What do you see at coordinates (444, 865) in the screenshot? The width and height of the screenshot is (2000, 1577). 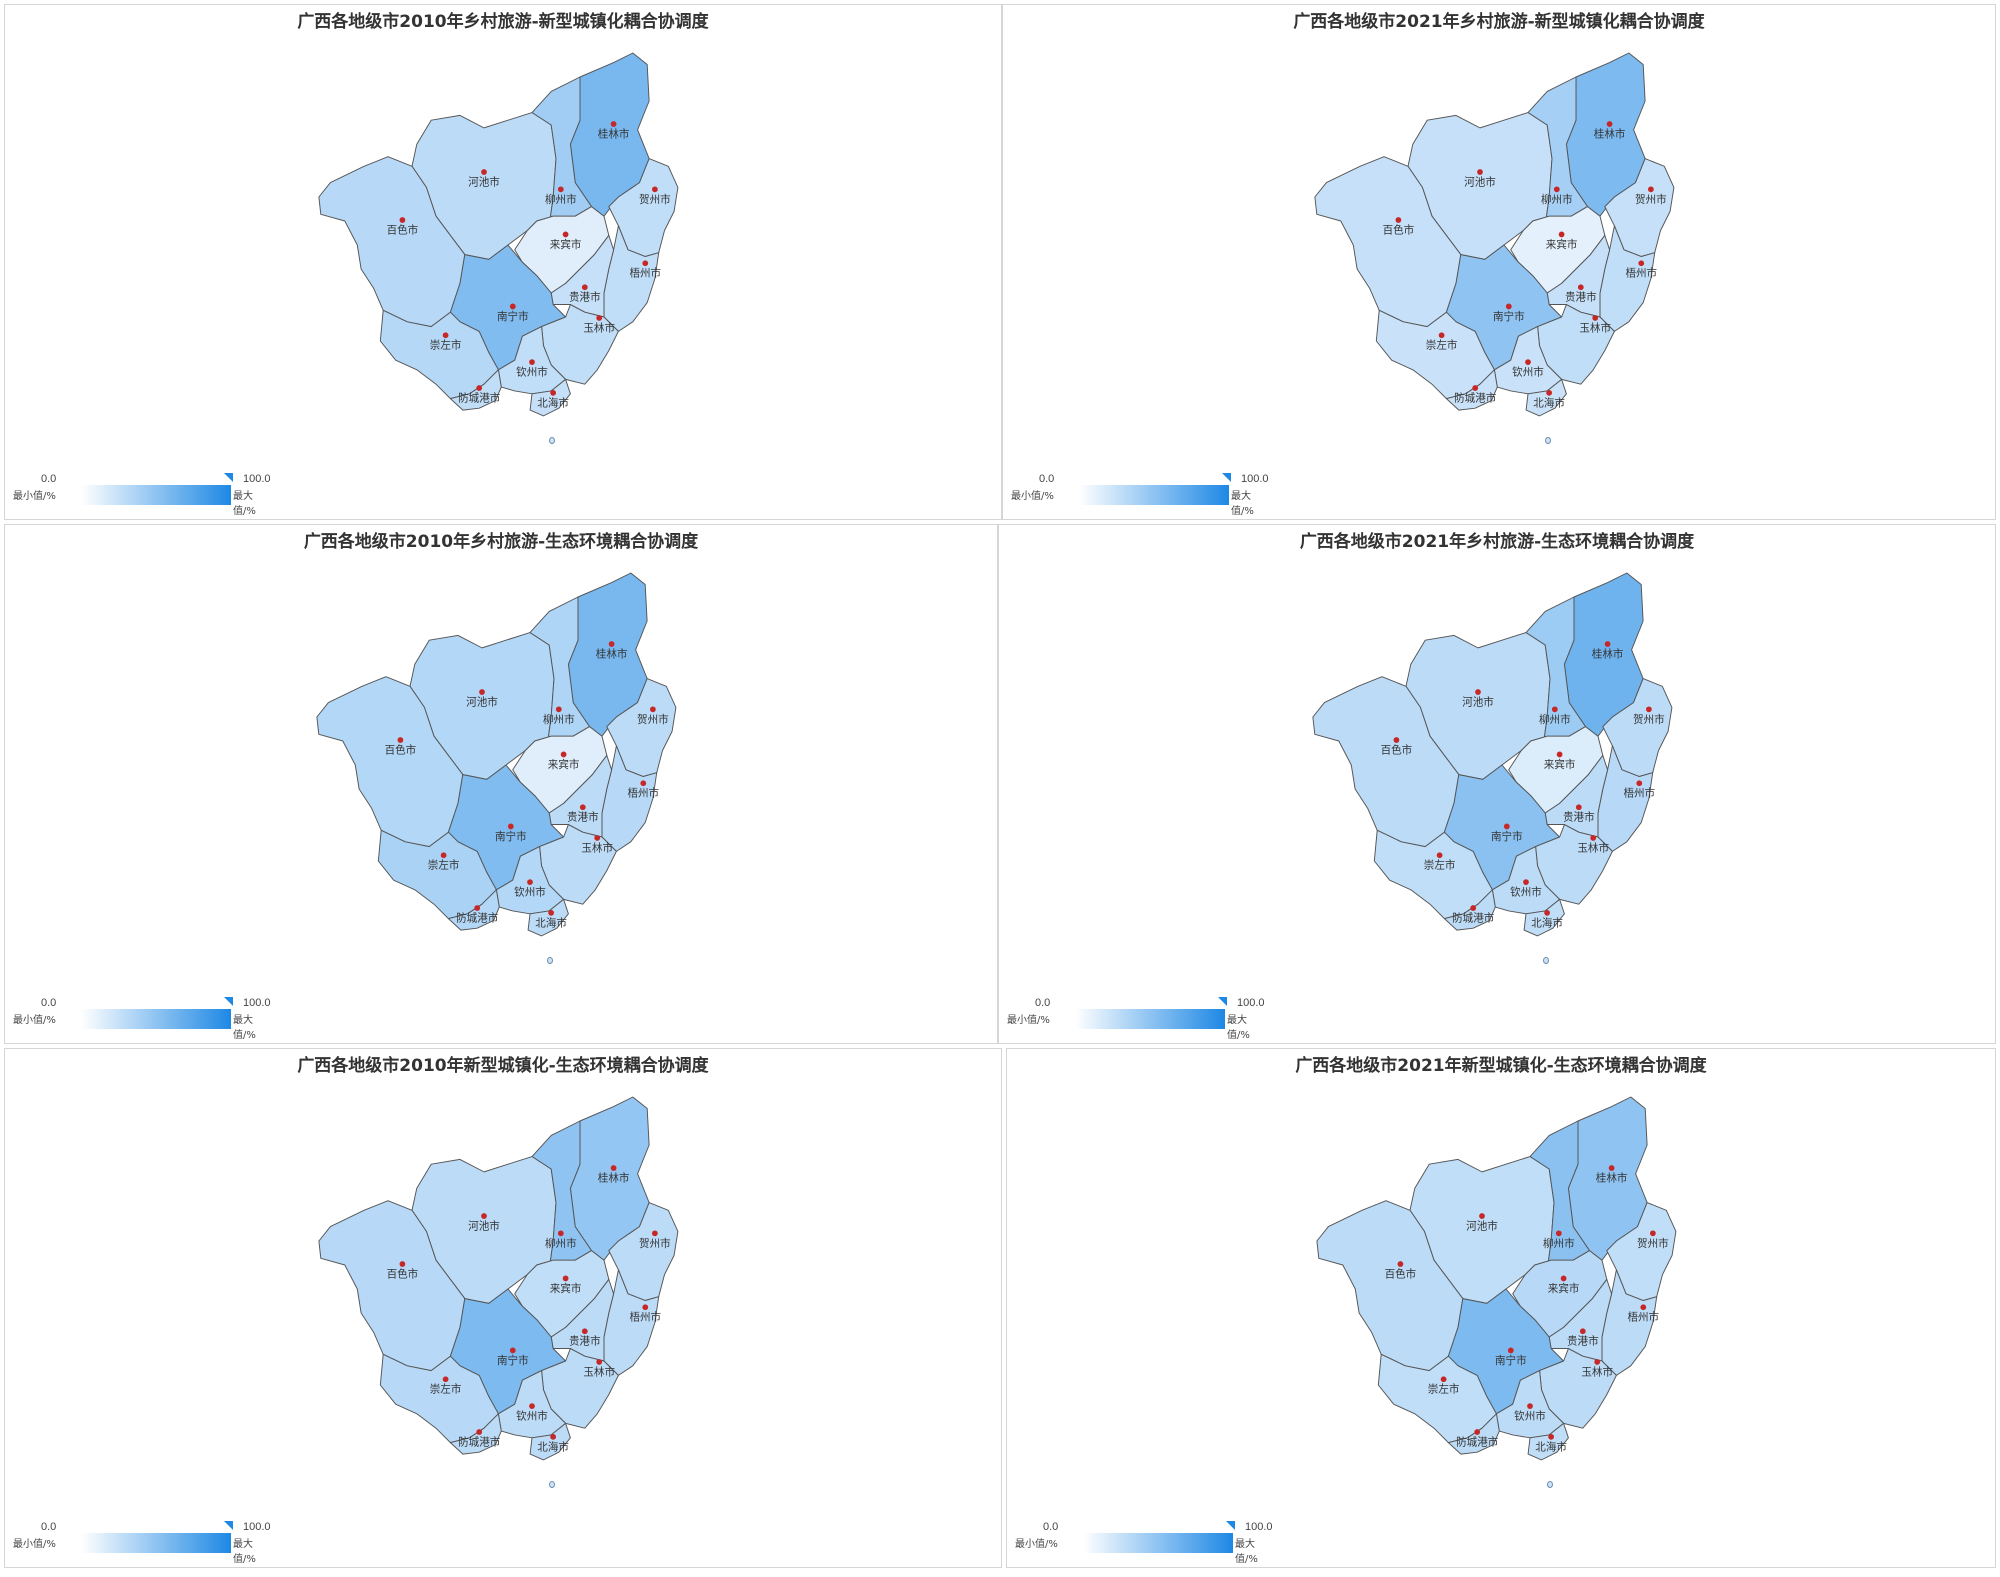 I see `city-label: 崇左市` at bounding box center [444, 865].